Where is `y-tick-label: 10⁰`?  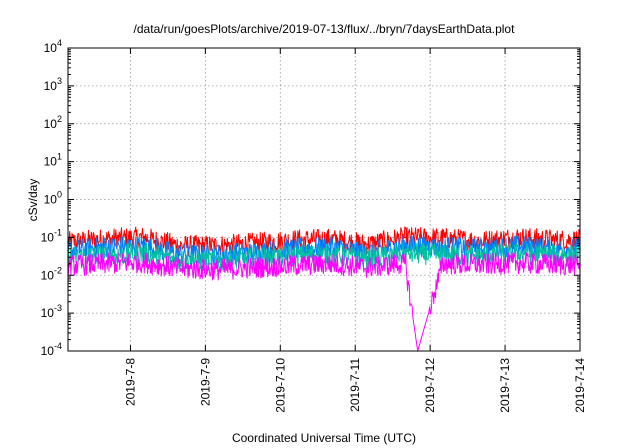
y-tick-label: 10⁰ is located at coordinates (53, 198).